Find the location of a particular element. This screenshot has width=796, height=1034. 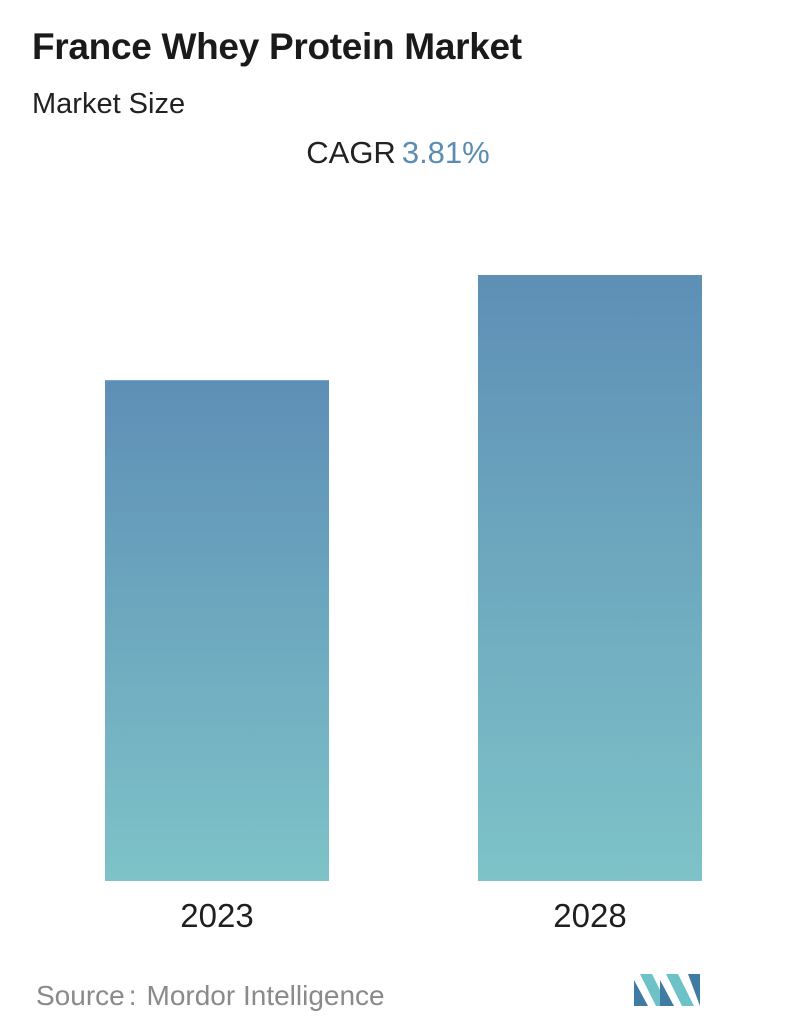

x-tick-labels: 2023 2028 is located at coordinates (403, 915).